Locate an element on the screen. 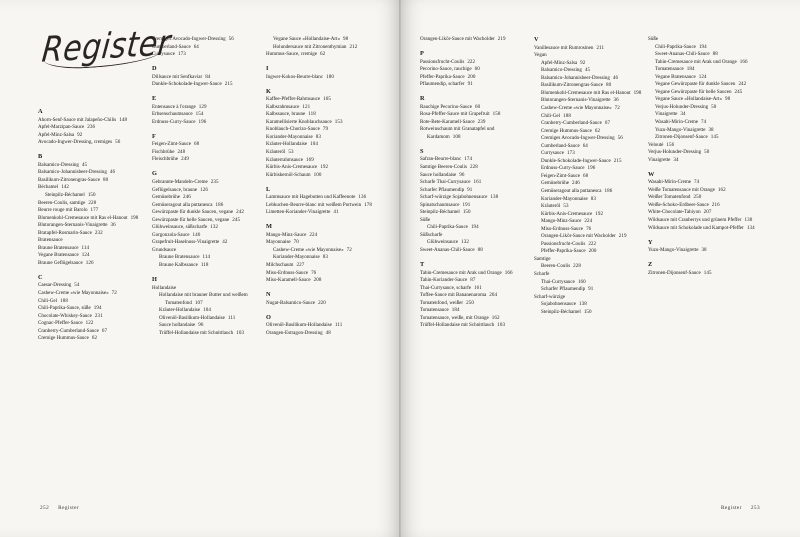 The image size is (800, 537). index-entry-group: Scharfe is located at coordinates (588, 275).